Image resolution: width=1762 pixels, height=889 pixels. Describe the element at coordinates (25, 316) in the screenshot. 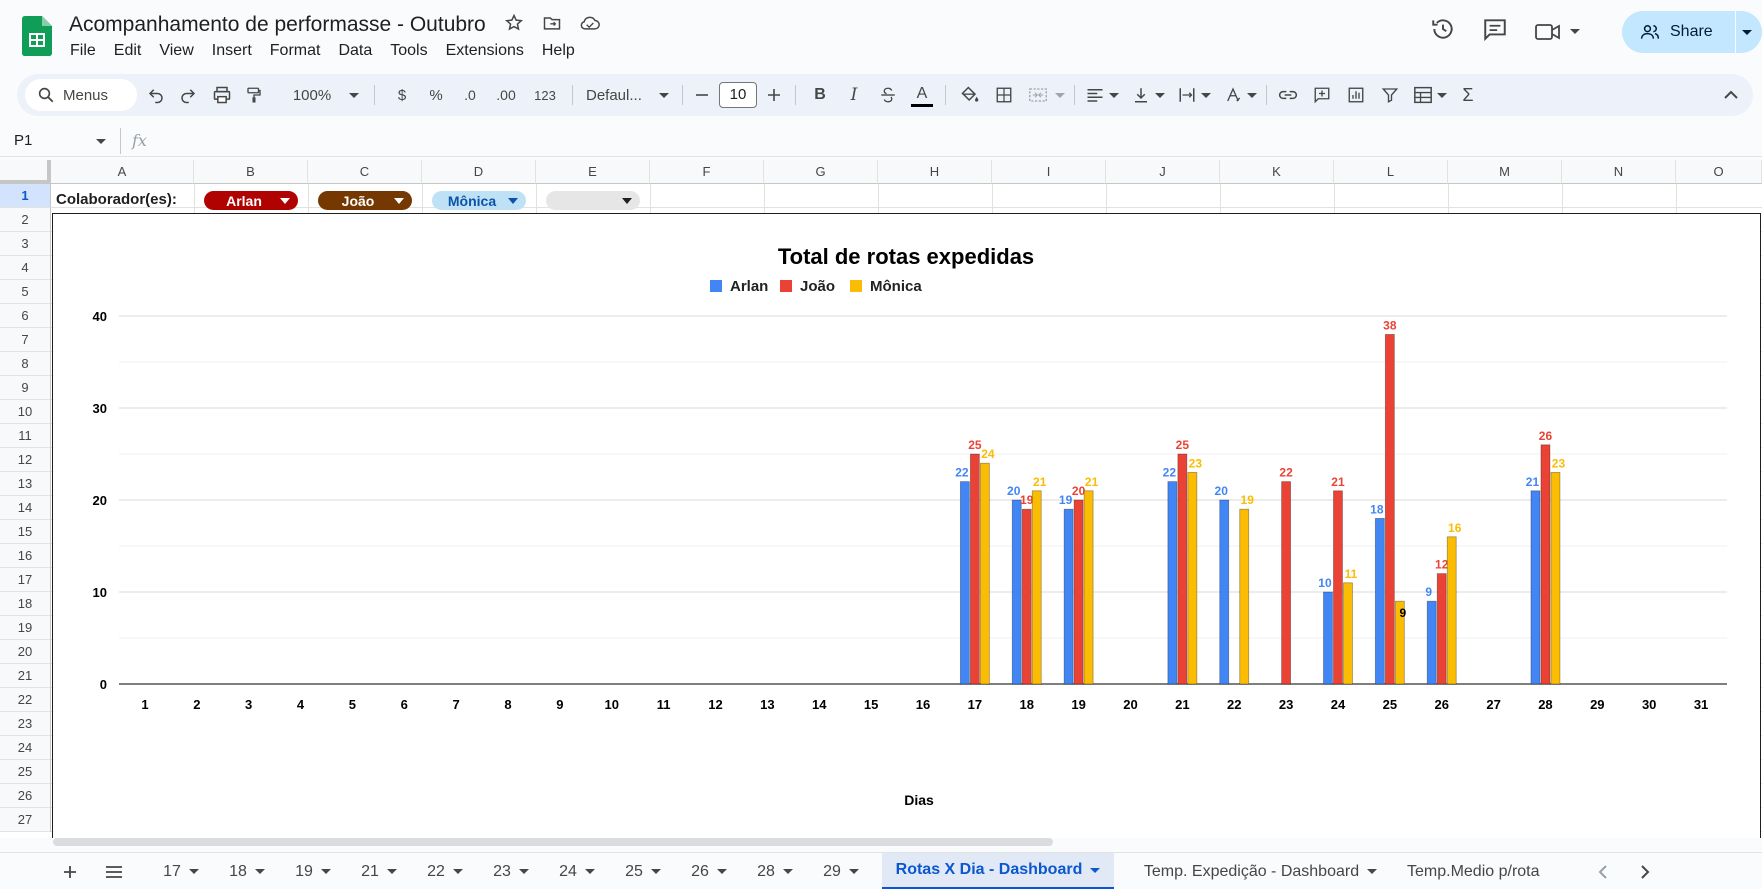

I see `row-header: 6` at that location.